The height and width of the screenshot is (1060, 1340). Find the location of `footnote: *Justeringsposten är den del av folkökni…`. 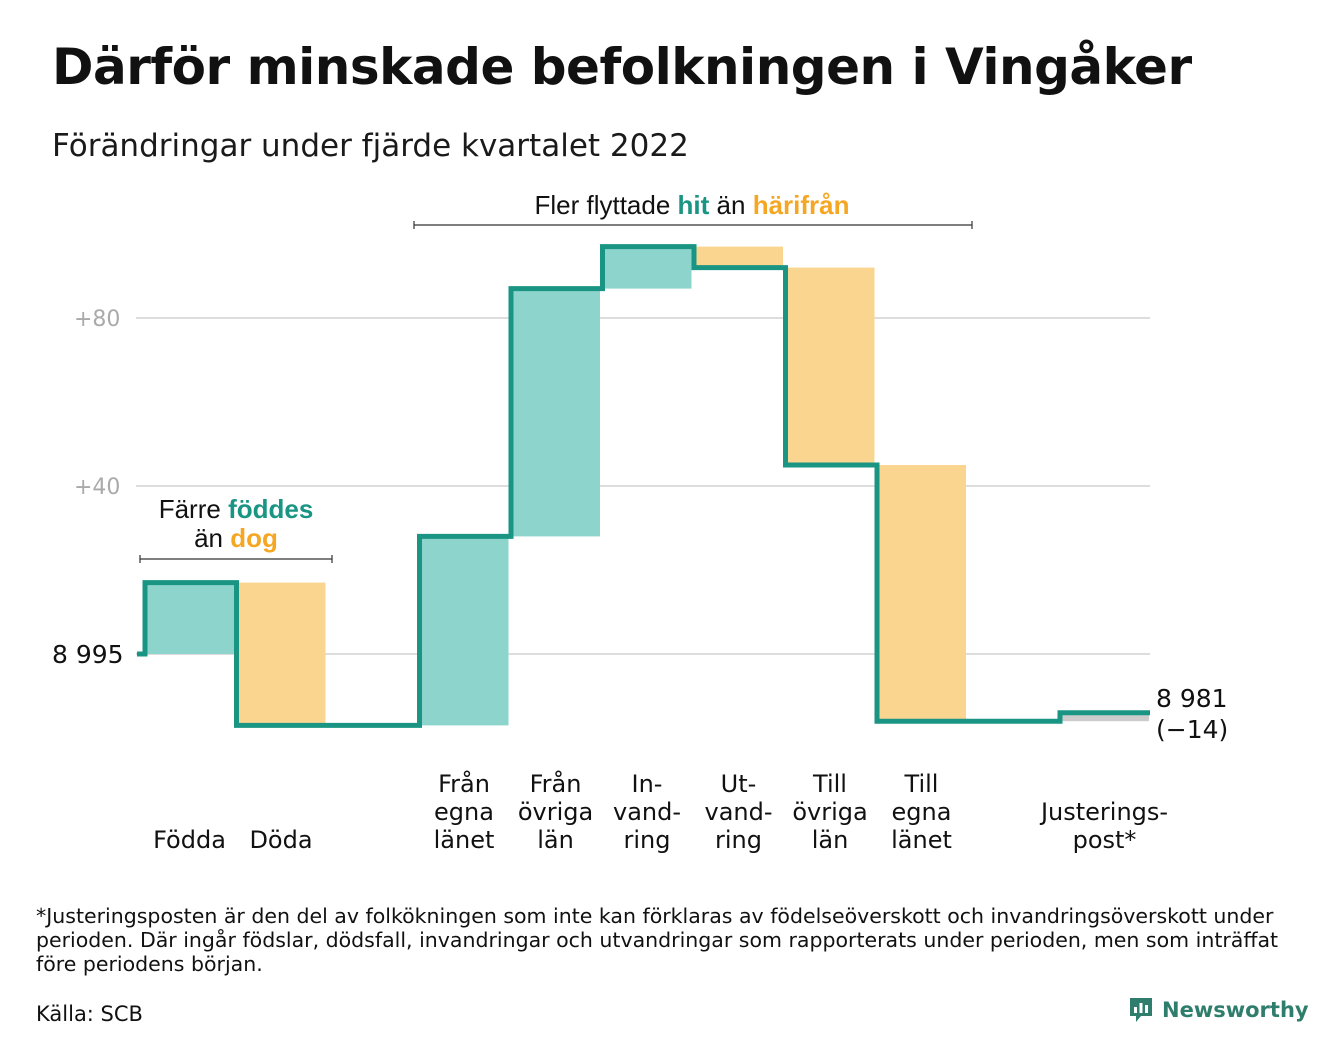

footnote: *Justeringsposten är den del av folkökni… is located at coordinates (657, 940).